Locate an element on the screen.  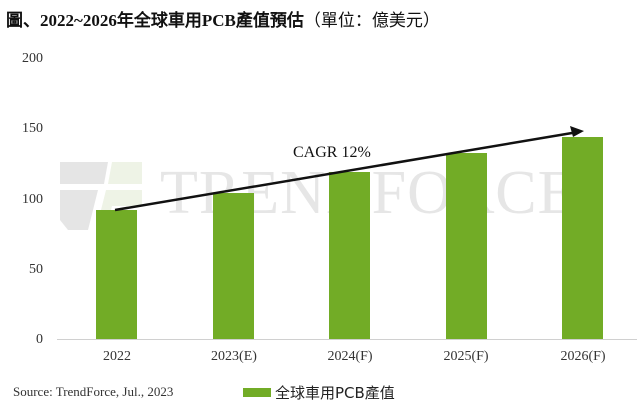
chart-title: 圖、2022~2026年全球車用PCB產值預估（單位：億美元） is located at coordinates (223, 18).